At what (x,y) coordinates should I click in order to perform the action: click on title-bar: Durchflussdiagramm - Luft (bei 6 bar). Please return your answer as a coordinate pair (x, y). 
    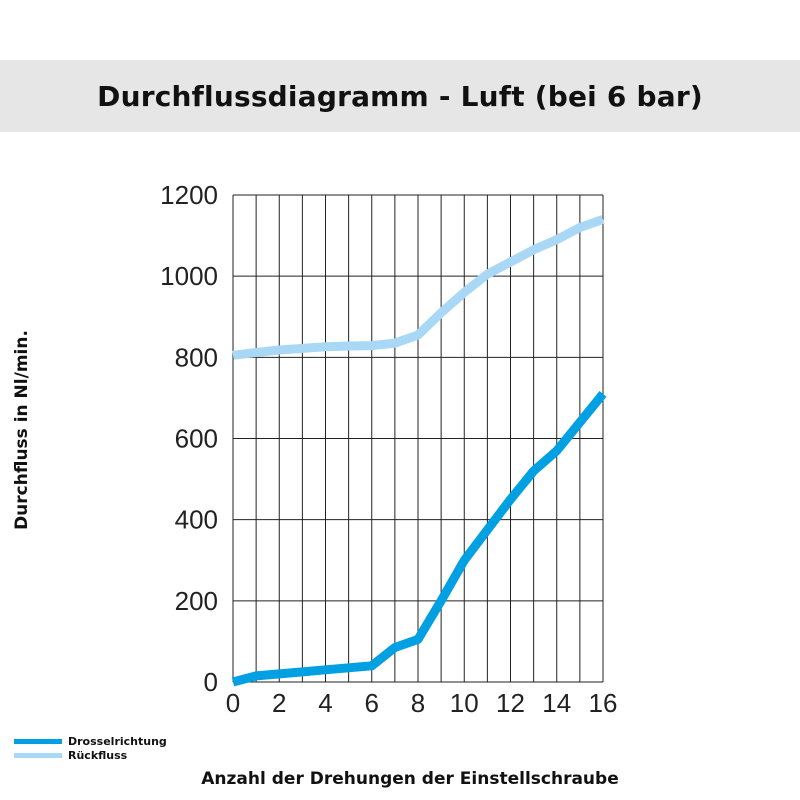
    Looking at the image, I should click on (400, 96).